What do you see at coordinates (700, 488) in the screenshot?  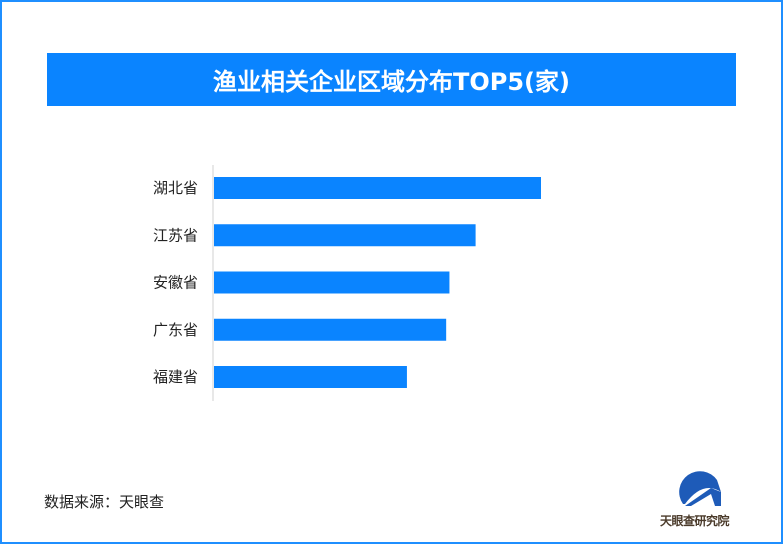 I see `tianyancha-logo-icon` at bounding box center [700, 488].